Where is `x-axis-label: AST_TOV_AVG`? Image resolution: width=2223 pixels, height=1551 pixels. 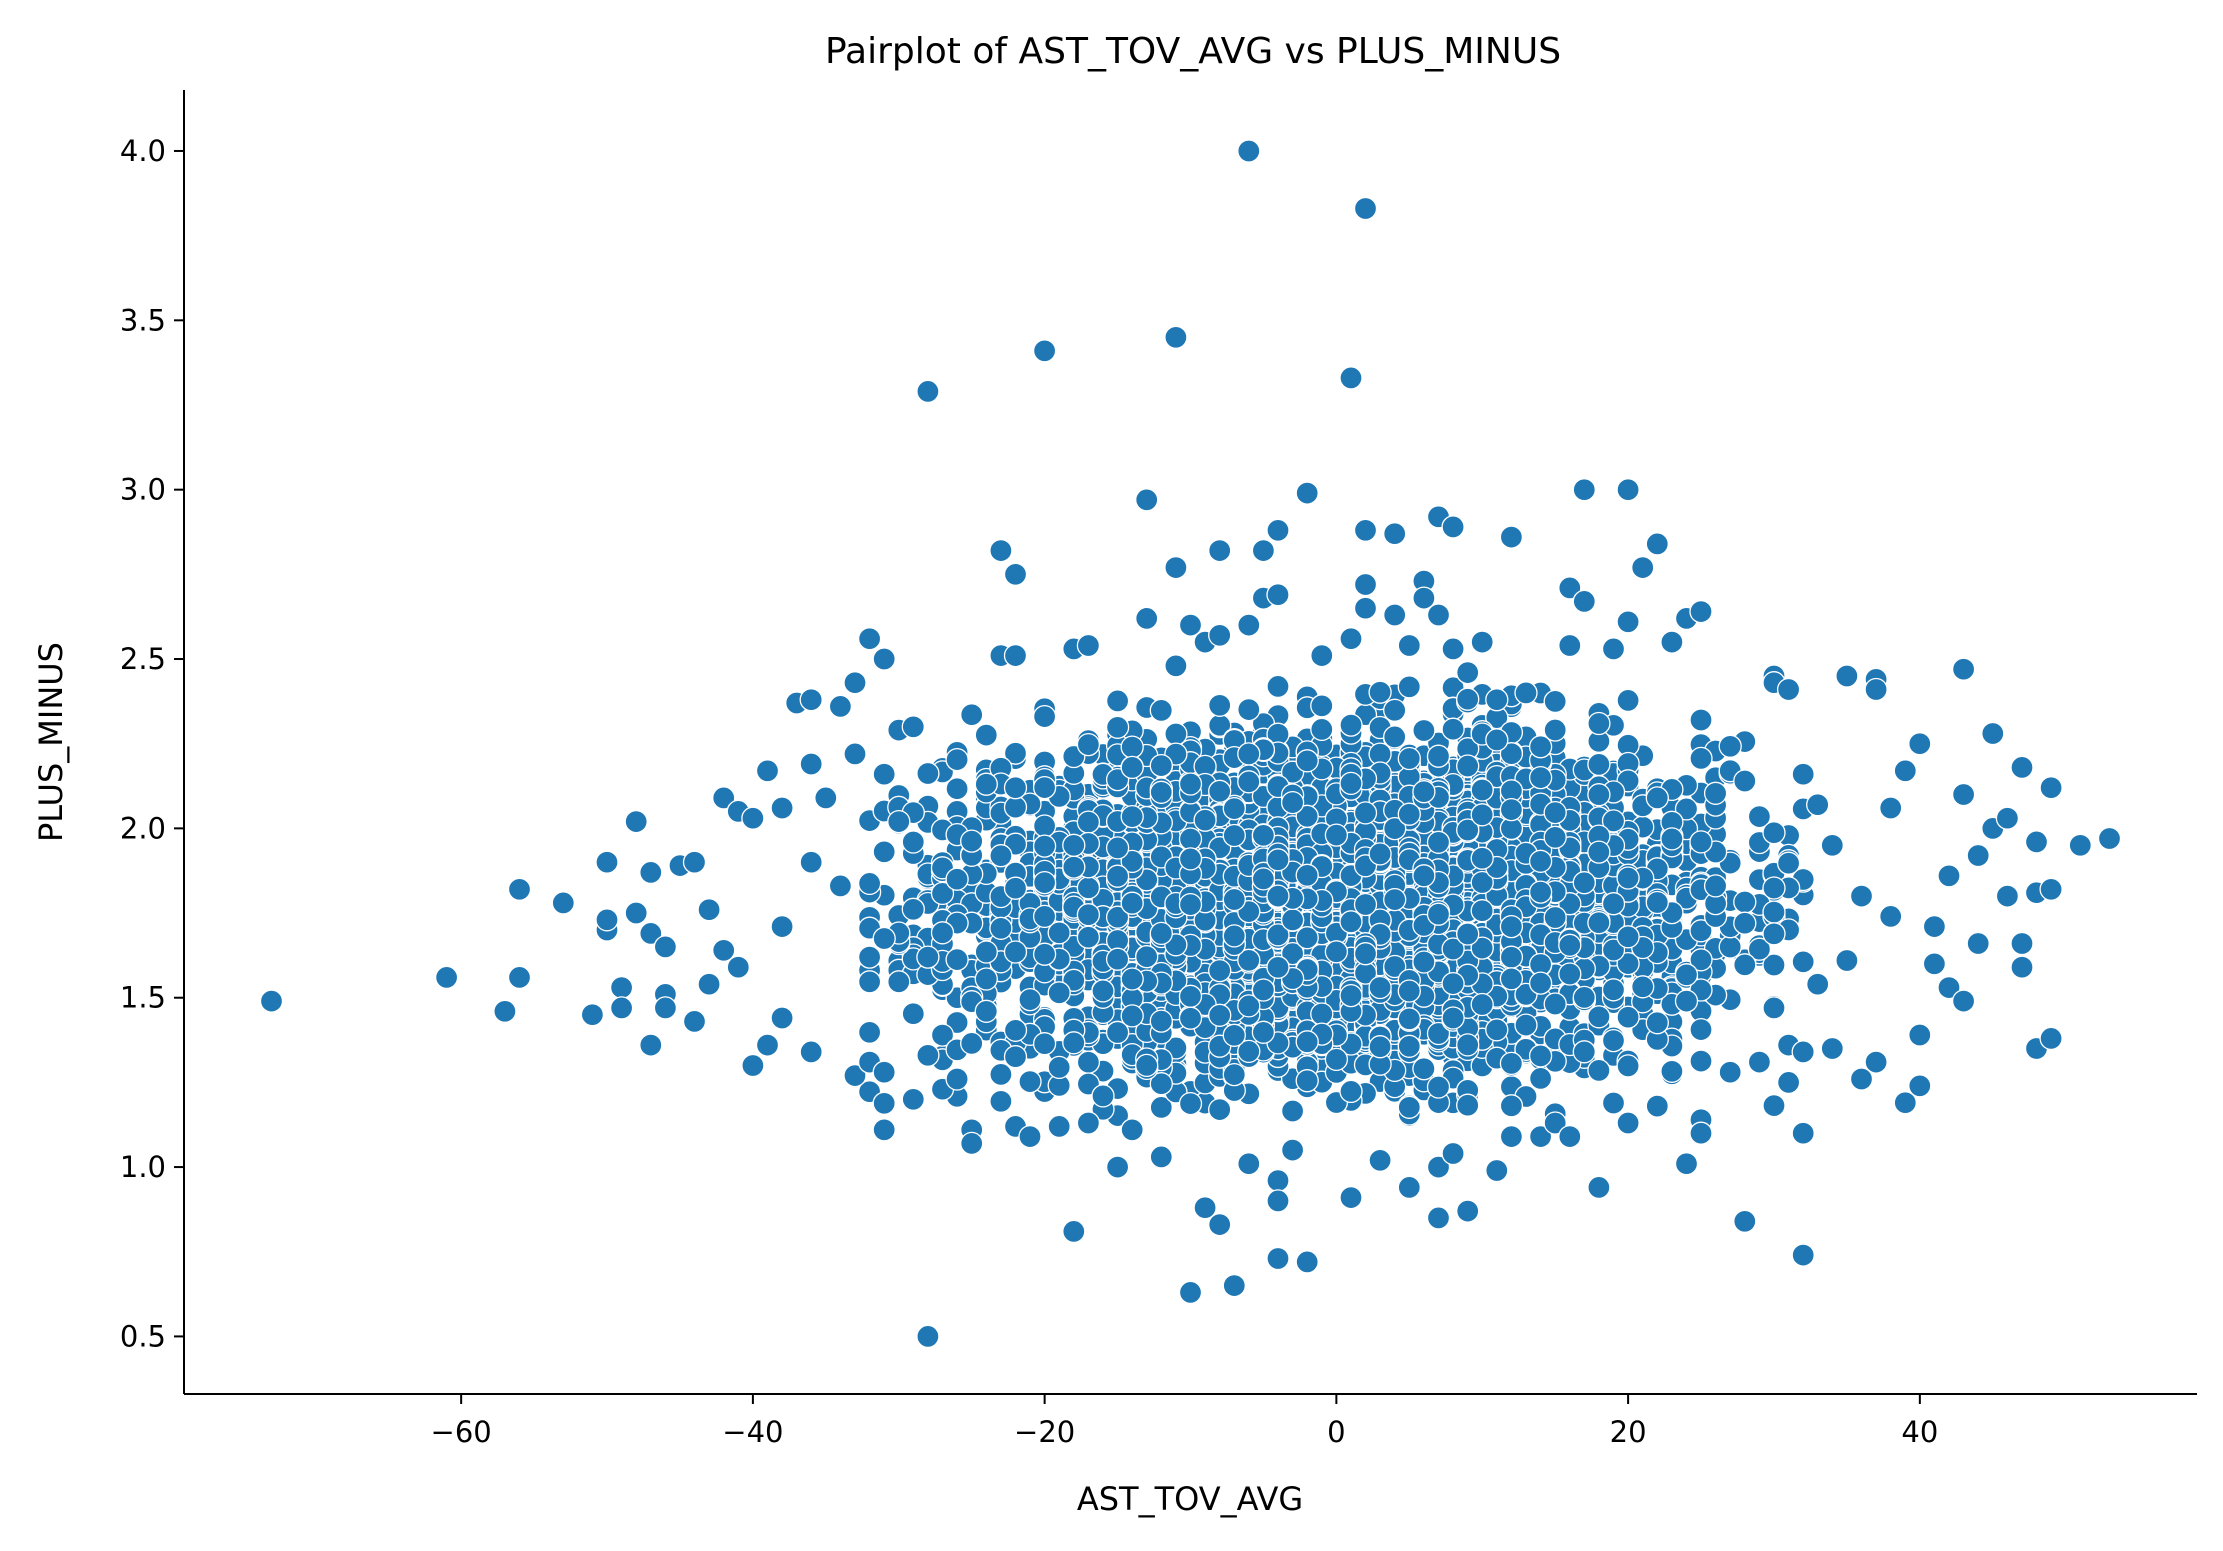
x-axis-label: AST_TOV_AVG is located at coordinates (1190, 1499).